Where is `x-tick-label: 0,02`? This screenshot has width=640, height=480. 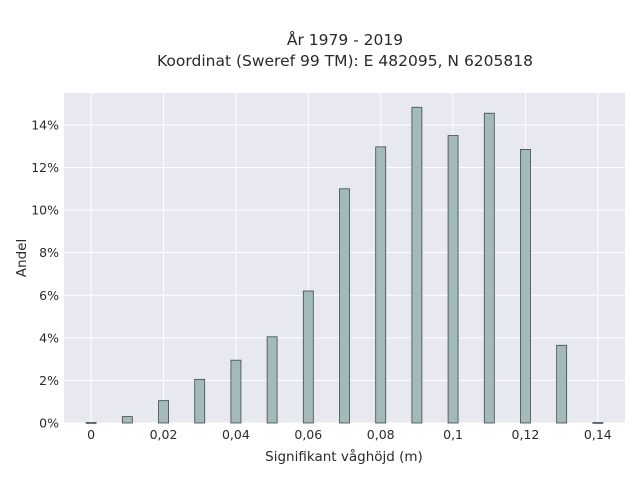 x-tick-label: 0,02 is located at coordinates (164, 434).